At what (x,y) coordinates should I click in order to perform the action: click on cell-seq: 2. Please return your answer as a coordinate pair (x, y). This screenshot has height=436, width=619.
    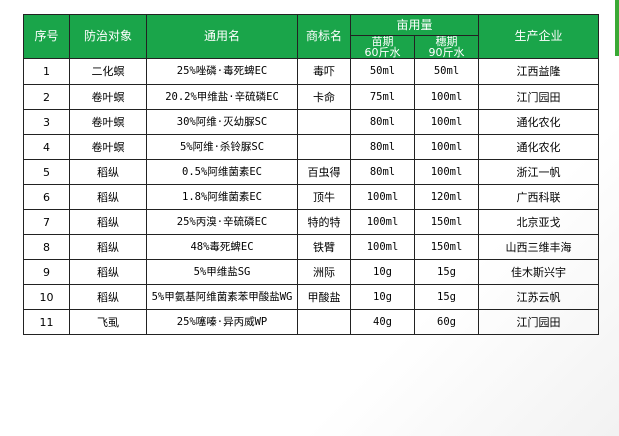
    Looking at the image, I should click on (46, 97).